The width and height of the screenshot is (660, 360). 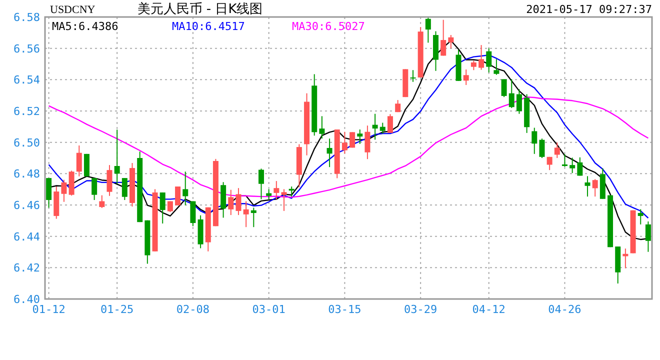 I want to click on y-tick-label: 6.44, so click(x=27, y=237).